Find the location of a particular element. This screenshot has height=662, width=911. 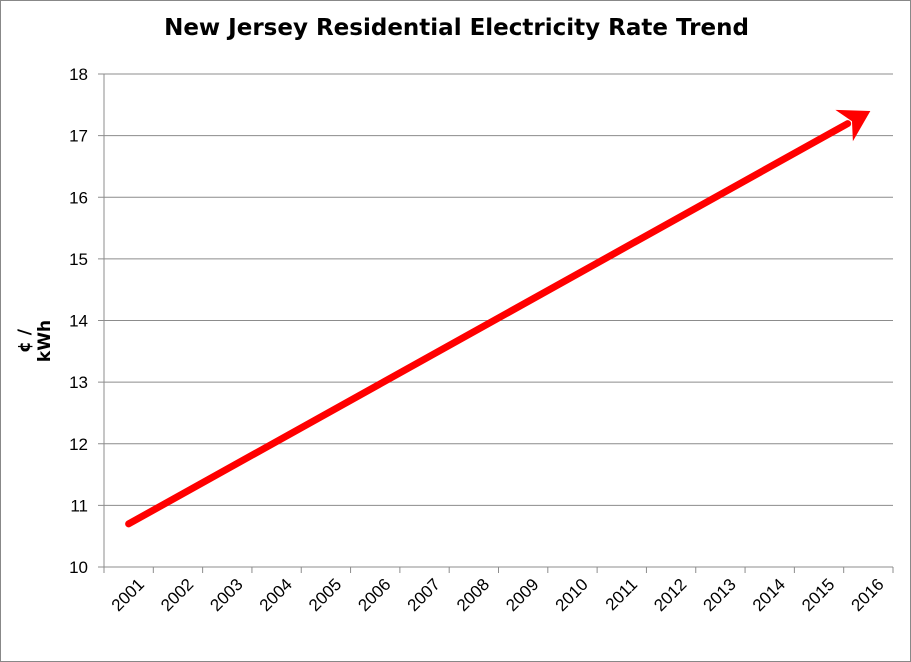

y-tick-label: 14 is located at coordinates (78, 321).